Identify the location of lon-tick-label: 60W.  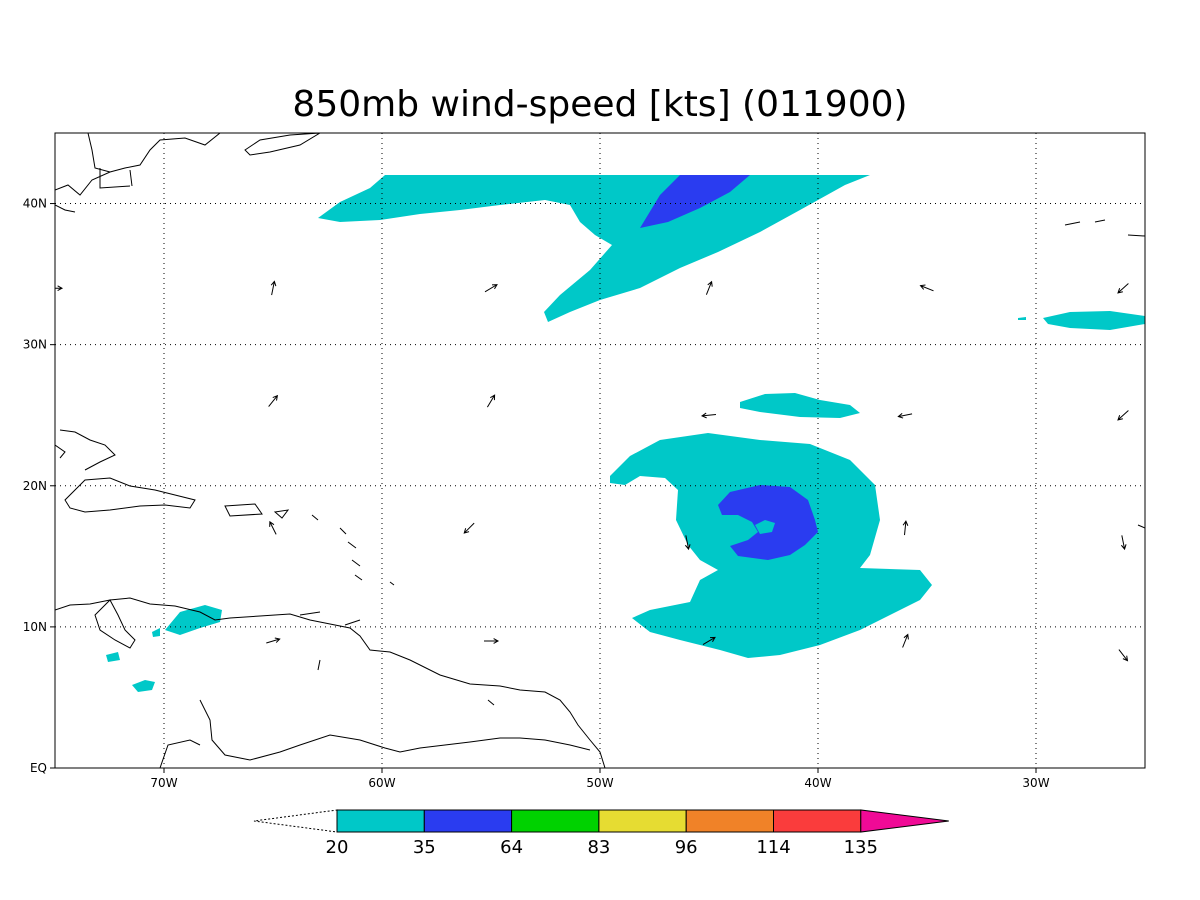
(381, 783).